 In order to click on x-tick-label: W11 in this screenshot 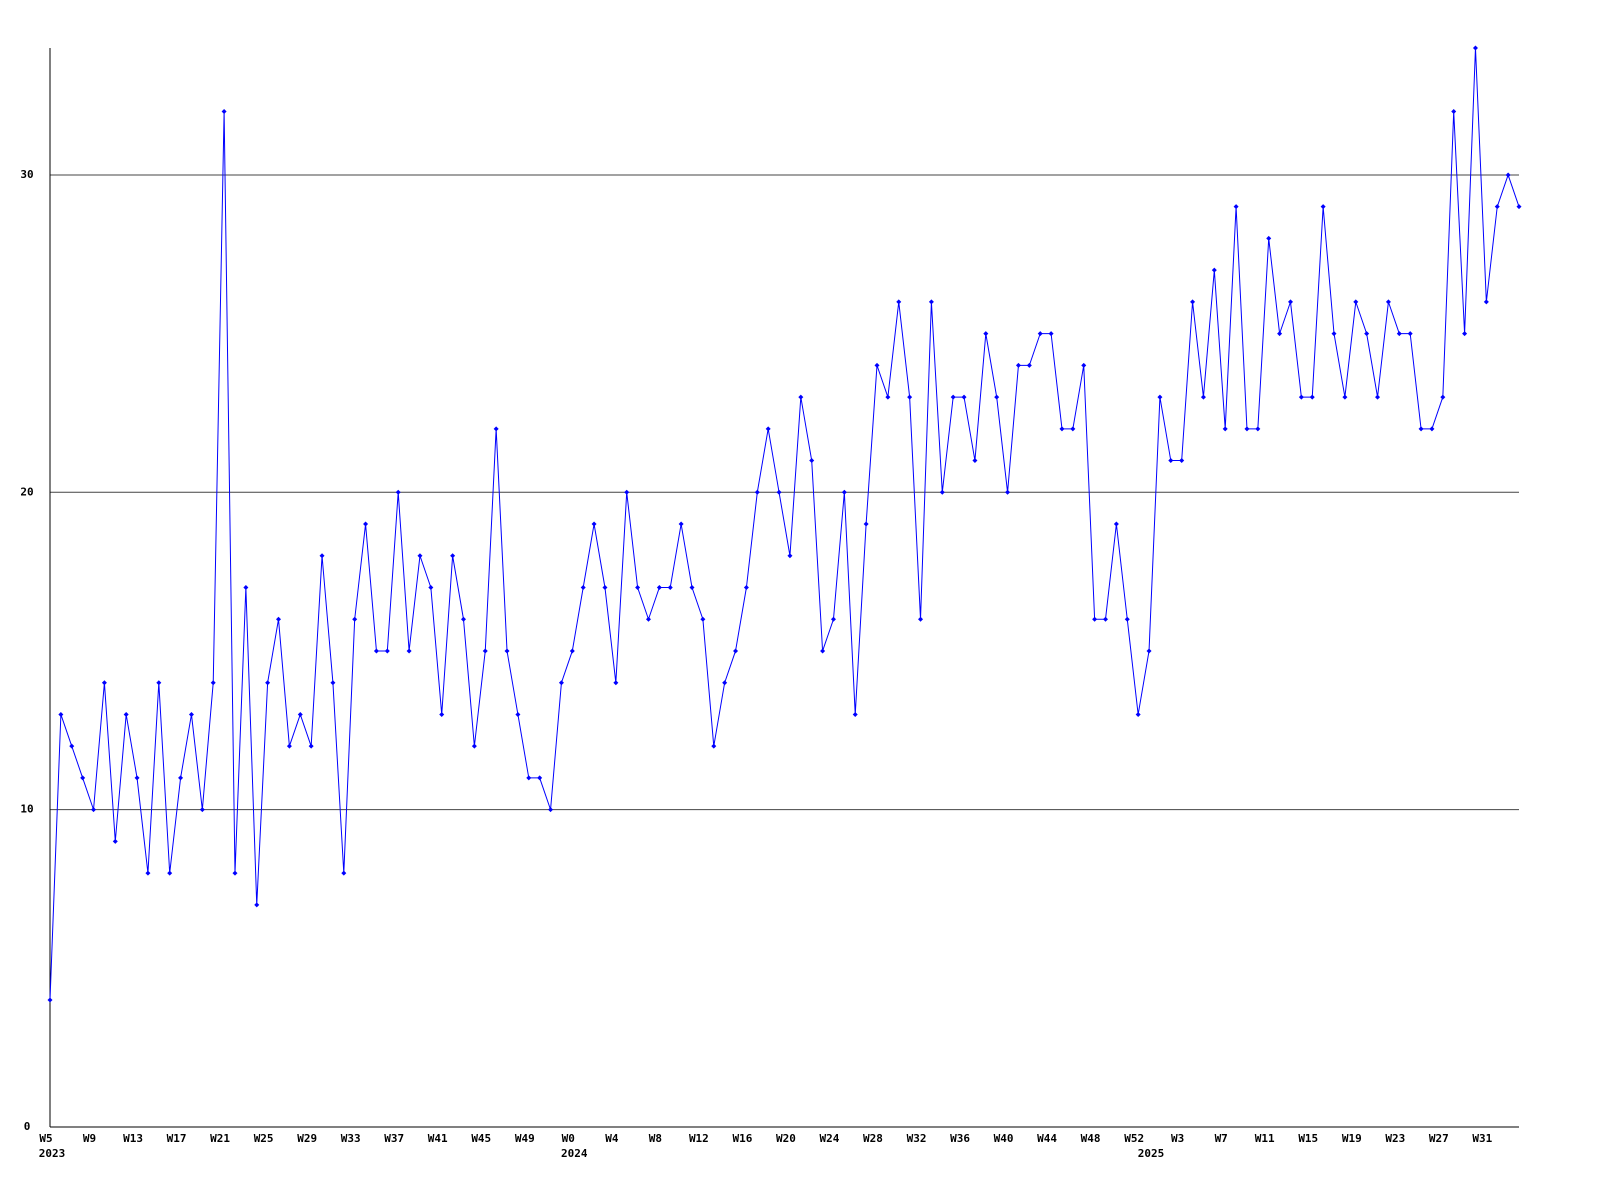, I will do `click(1265, 1138)`.